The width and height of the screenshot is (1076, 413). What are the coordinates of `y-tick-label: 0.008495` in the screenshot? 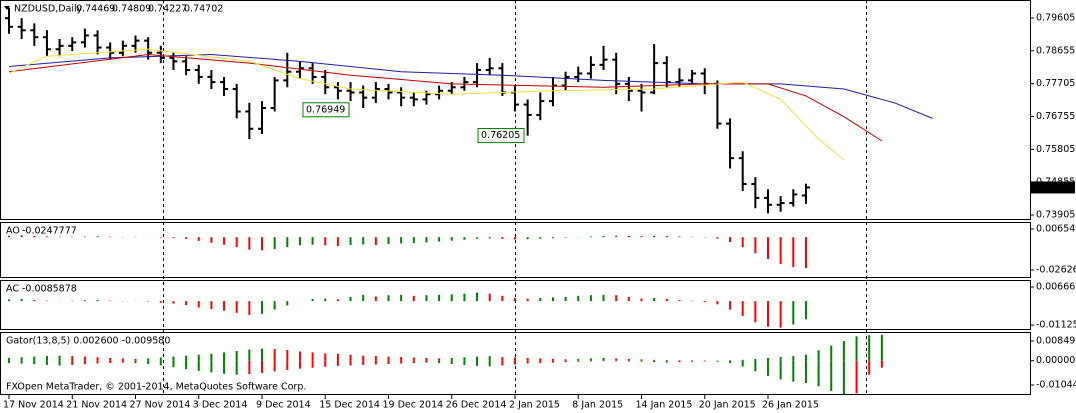 It's located at (1056, 341).